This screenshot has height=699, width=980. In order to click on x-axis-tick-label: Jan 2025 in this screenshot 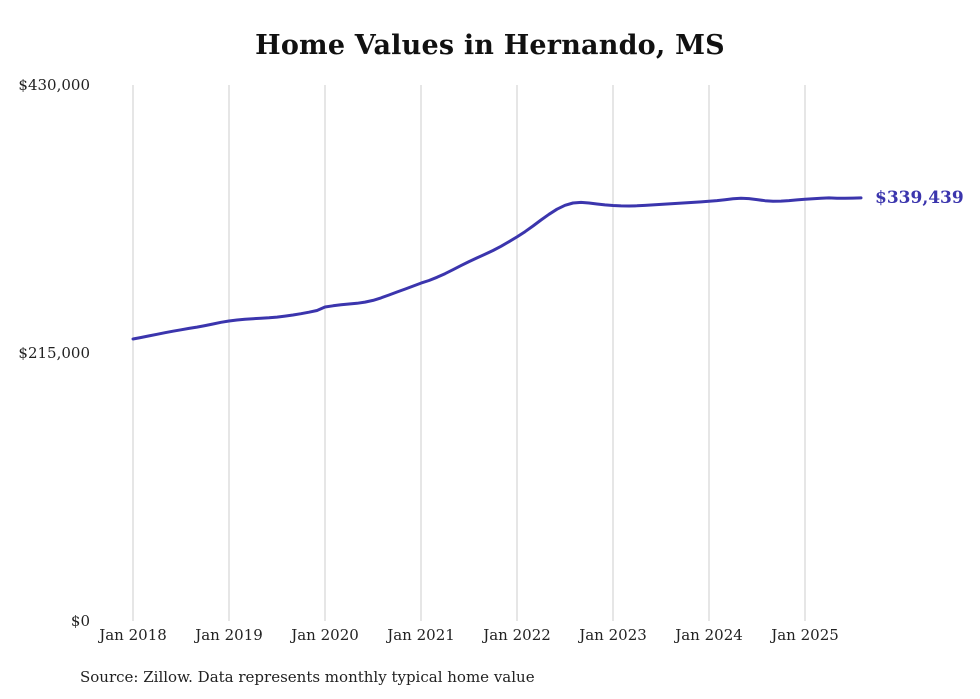, I will do `click(804, 635)`.